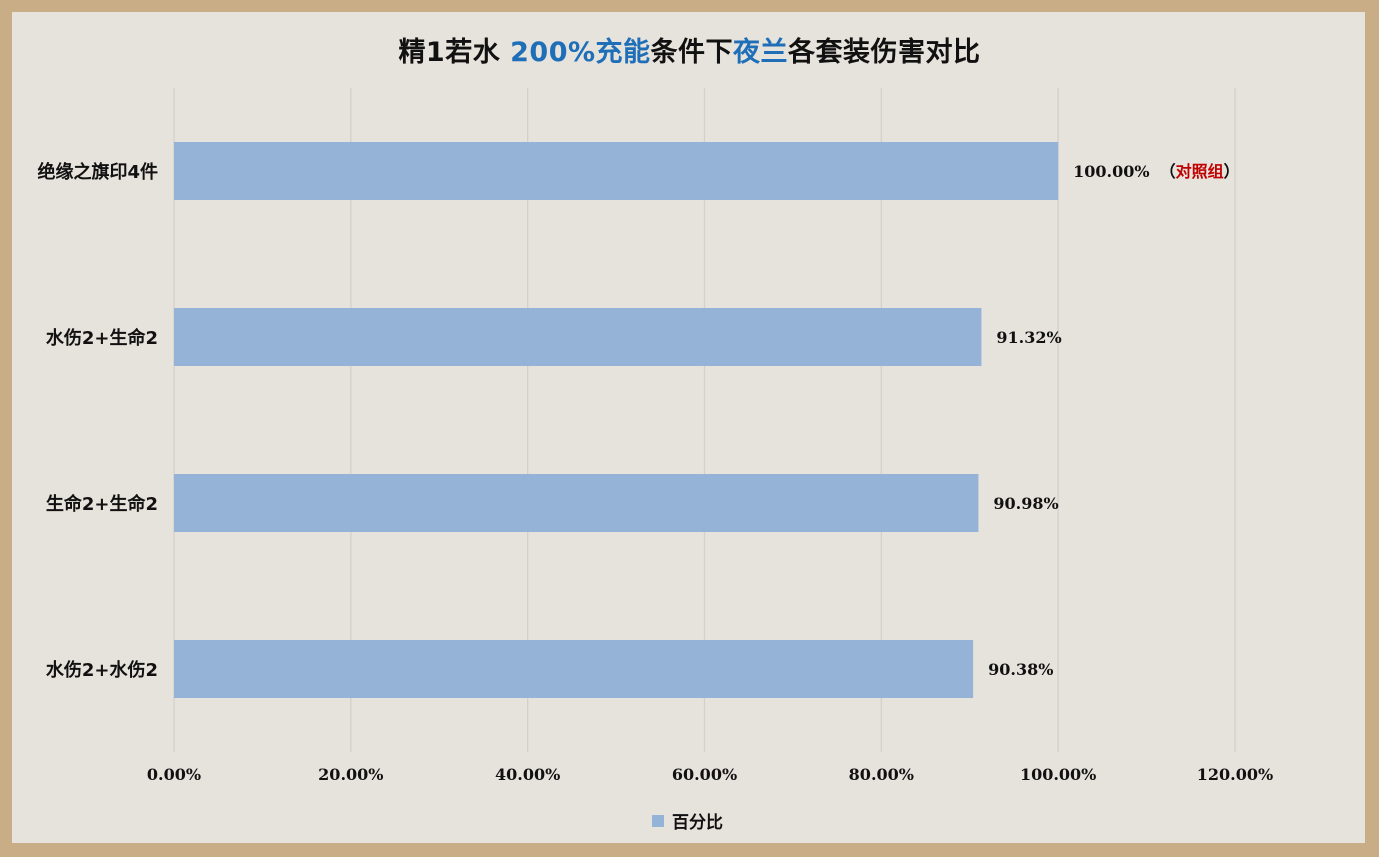 This screenshot has height=857, width=1379. Describe the element at coordinates (97, 172) in the screenshot. I see `category-label: 绝缘之旗印4件` at that location.